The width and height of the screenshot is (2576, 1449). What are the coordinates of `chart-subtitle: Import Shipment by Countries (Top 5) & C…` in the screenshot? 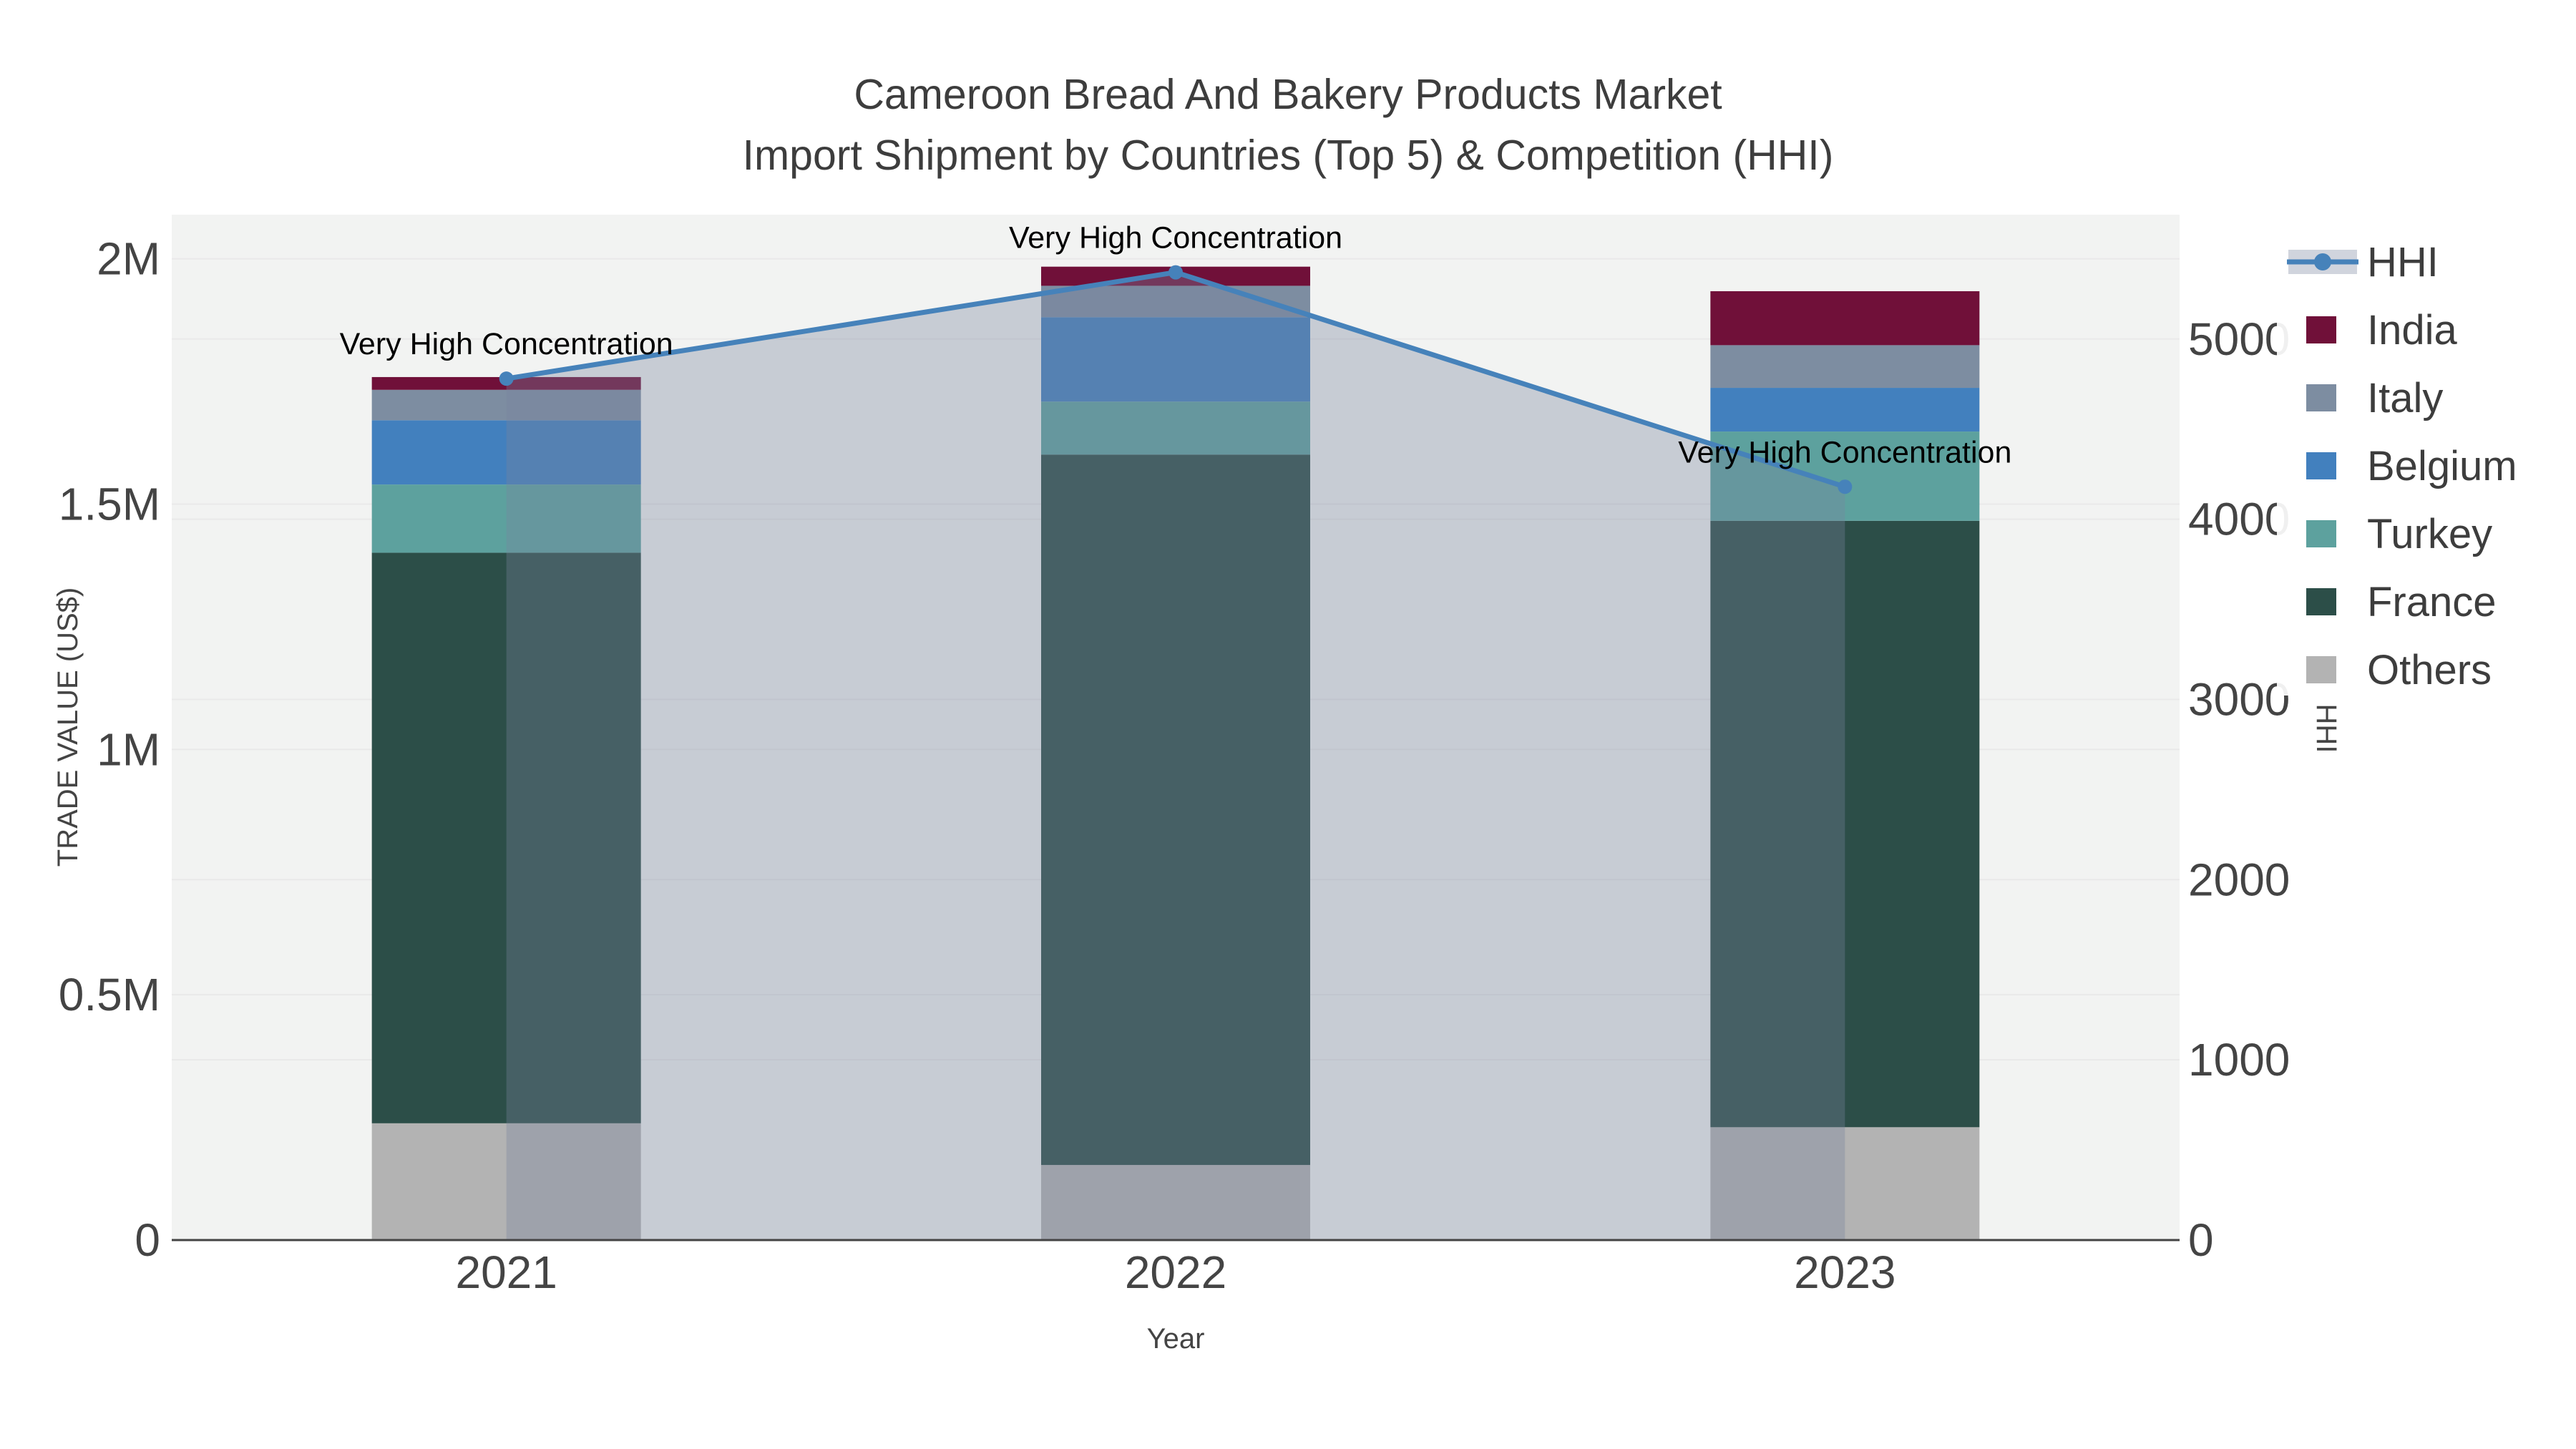 It's located at (1288, 155).